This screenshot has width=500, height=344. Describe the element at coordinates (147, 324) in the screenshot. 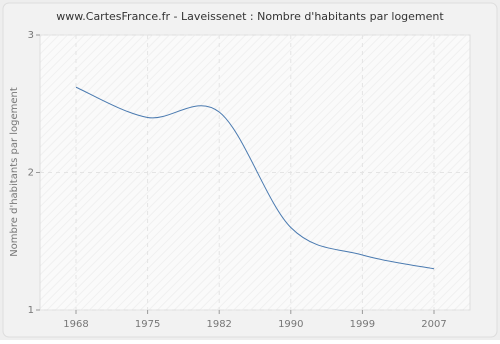

I see `x-tick-label: 1975` at that location.